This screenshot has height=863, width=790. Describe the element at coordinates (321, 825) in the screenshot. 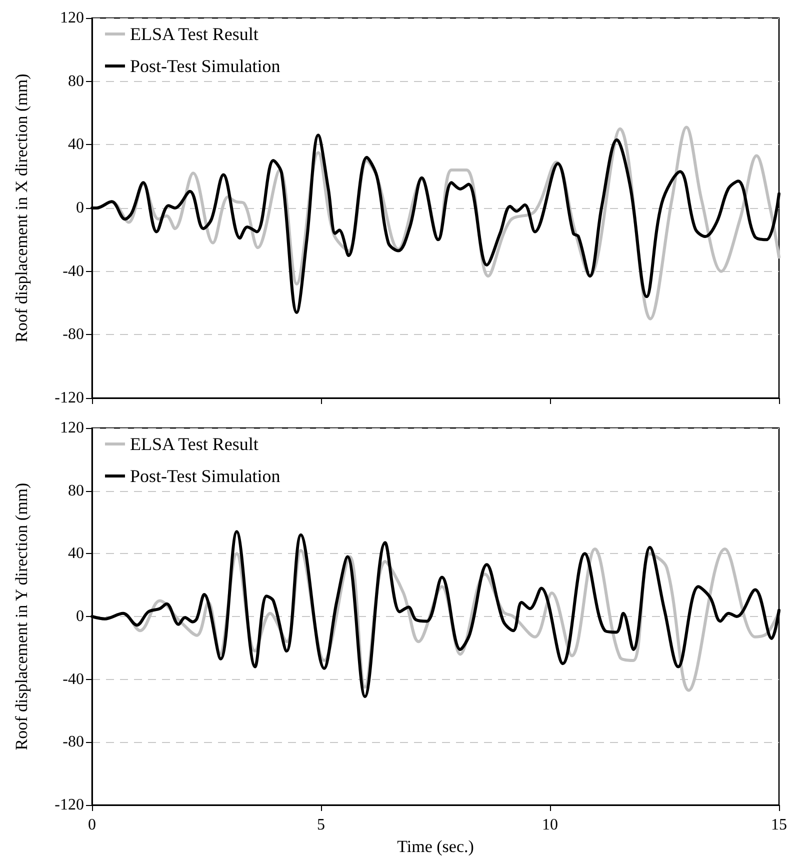

I see `x-tick-label: 5` at that location.